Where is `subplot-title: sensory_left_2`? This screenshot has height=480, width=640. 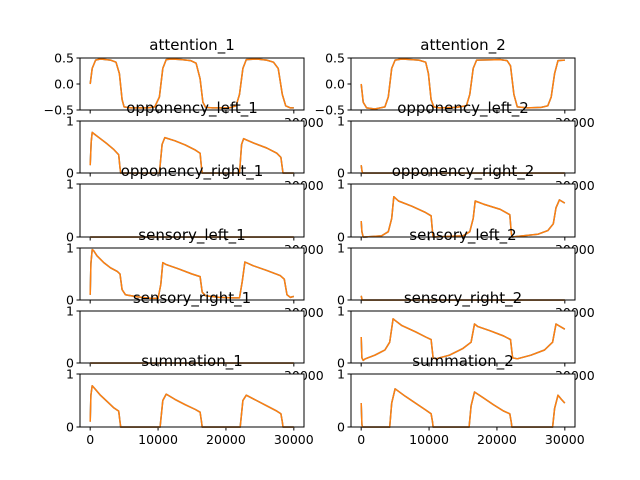
subplot-title: sensory_left_2 is located at coordinates (462, 235).